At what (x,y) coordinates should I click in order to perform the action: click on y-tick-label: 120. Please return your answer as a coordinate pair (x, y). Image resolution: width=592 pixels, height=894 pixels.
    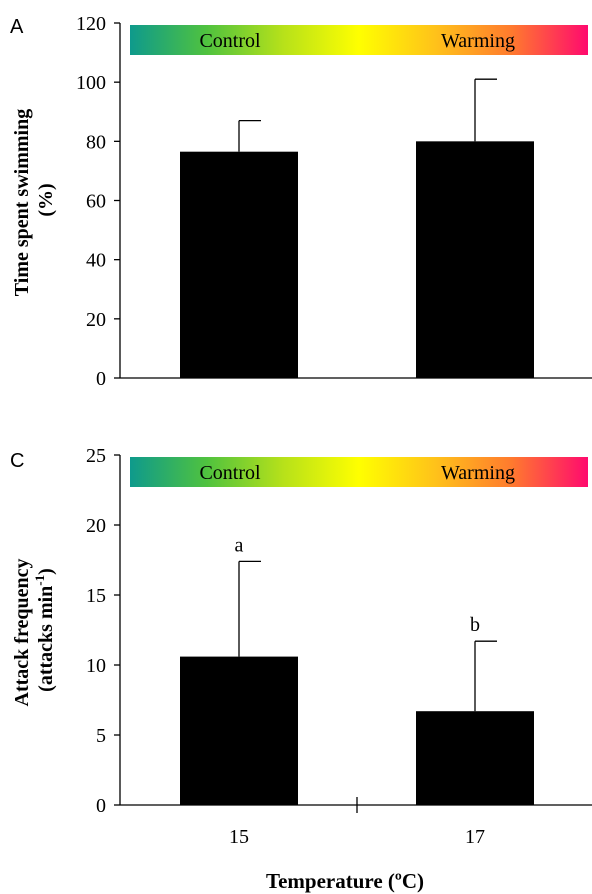
    Looking at the image, I should click on (91, 24).